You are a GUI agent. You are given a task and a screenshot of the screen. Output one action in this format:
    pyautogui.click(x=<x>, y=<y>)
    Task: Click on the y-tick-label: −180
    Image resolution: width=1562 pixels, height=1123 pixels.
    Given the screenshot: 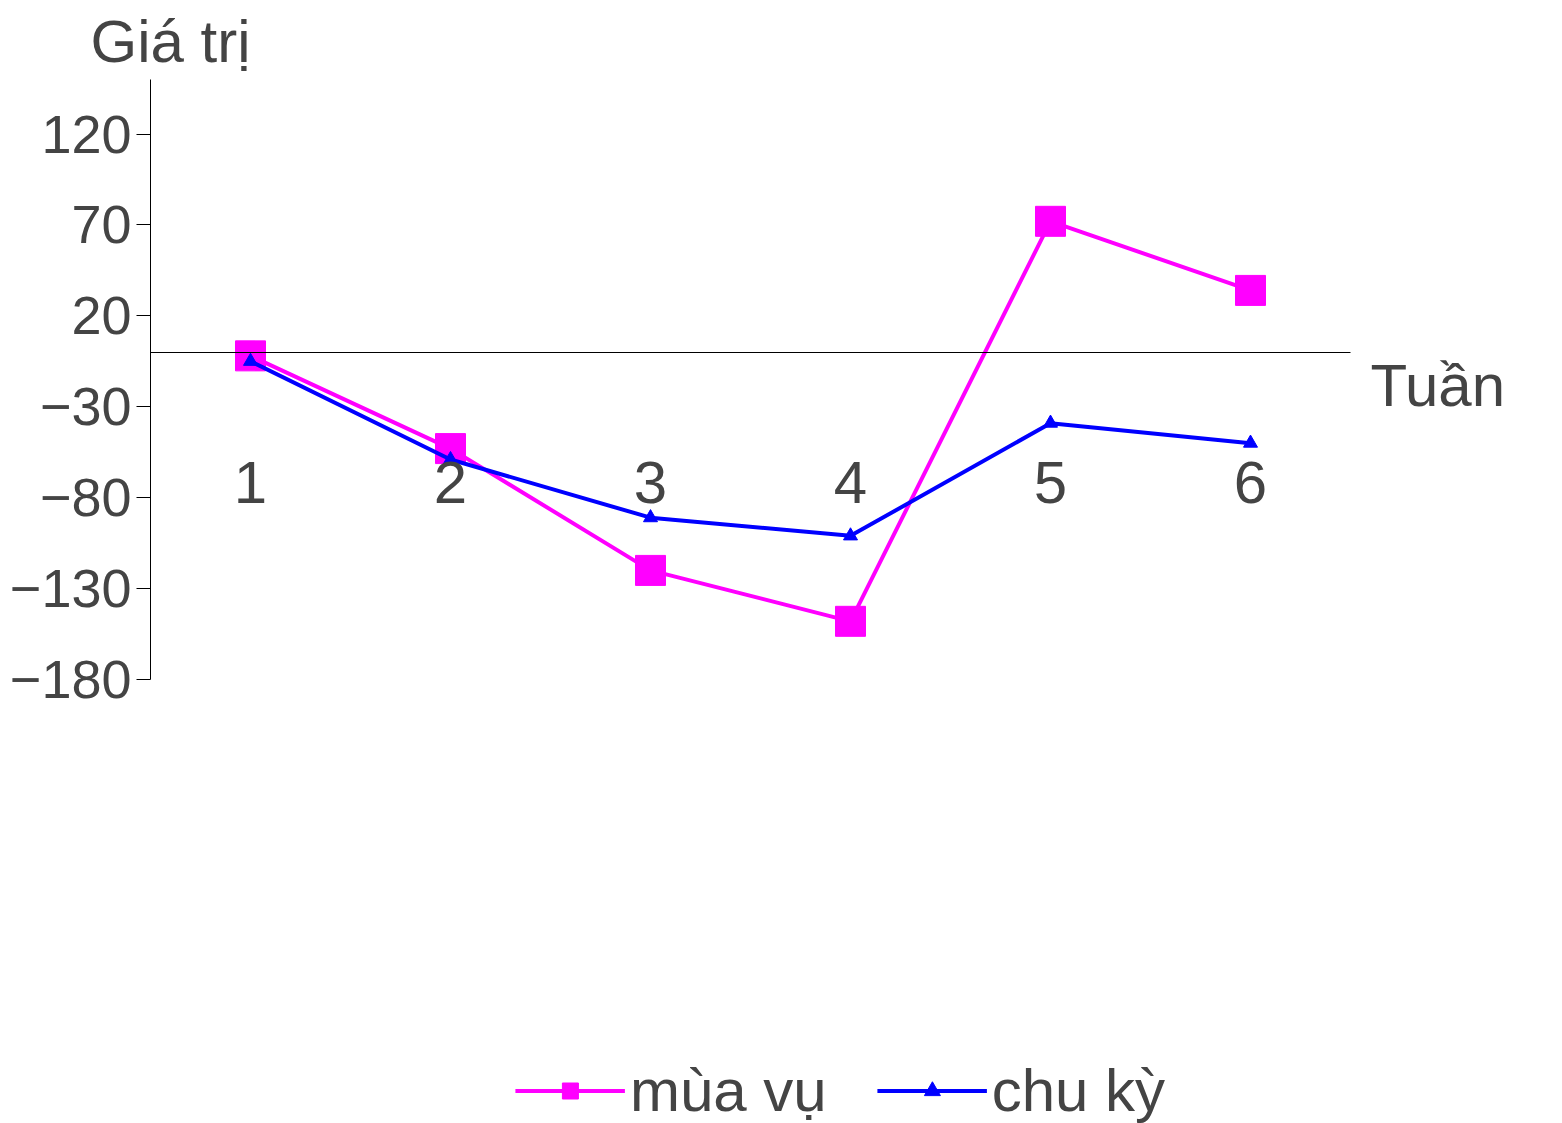 What is the action you would take?
    pyautogui.click(x=70, y=679)
    